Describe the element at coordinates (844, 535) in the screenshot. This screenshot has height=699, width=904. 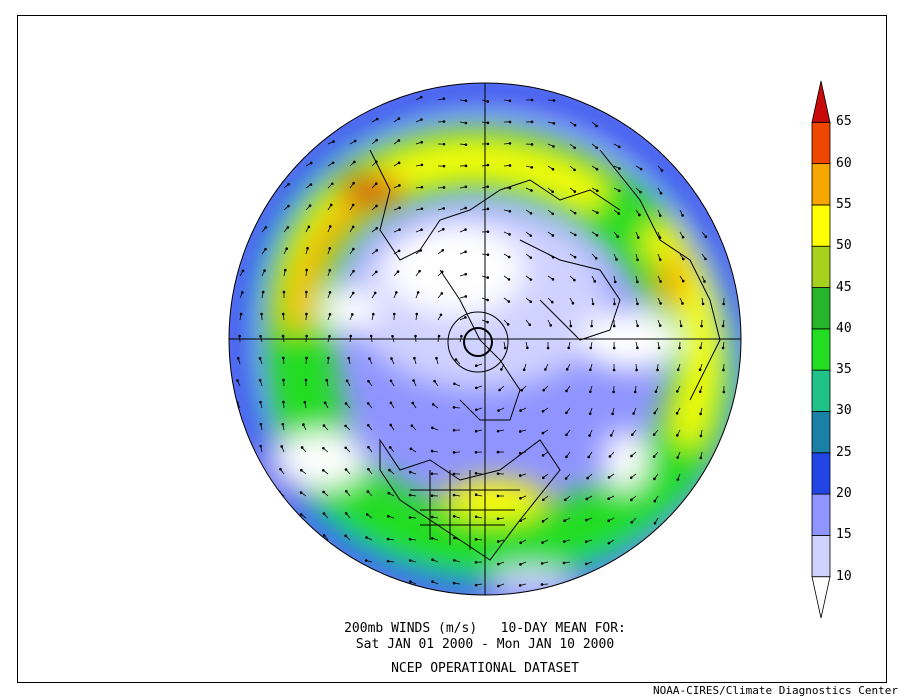
I see `colorbar-tick-label: 15` at that location.